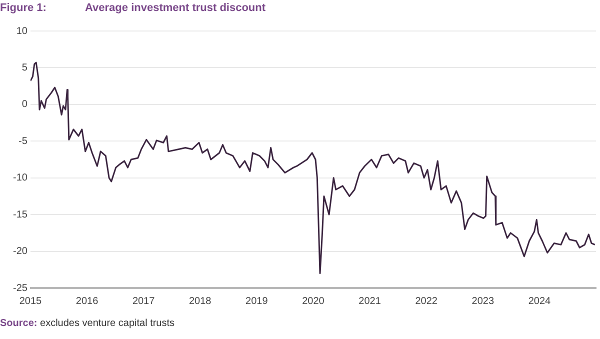 This screenshot has height=339, width=600. What do you see at coordinates (87, 301) in the screenshot?
I see `x-tick-label: 2016` at bounding box center [87, 301].